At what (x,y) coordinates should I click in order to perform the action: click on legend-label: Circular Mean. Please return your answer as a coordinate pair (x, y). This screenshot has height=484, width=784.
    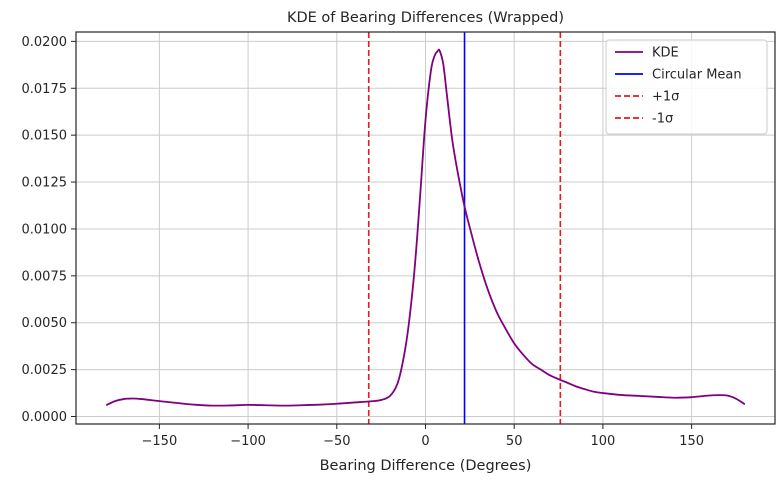
    Looking at the image, I should click on (697, 75).